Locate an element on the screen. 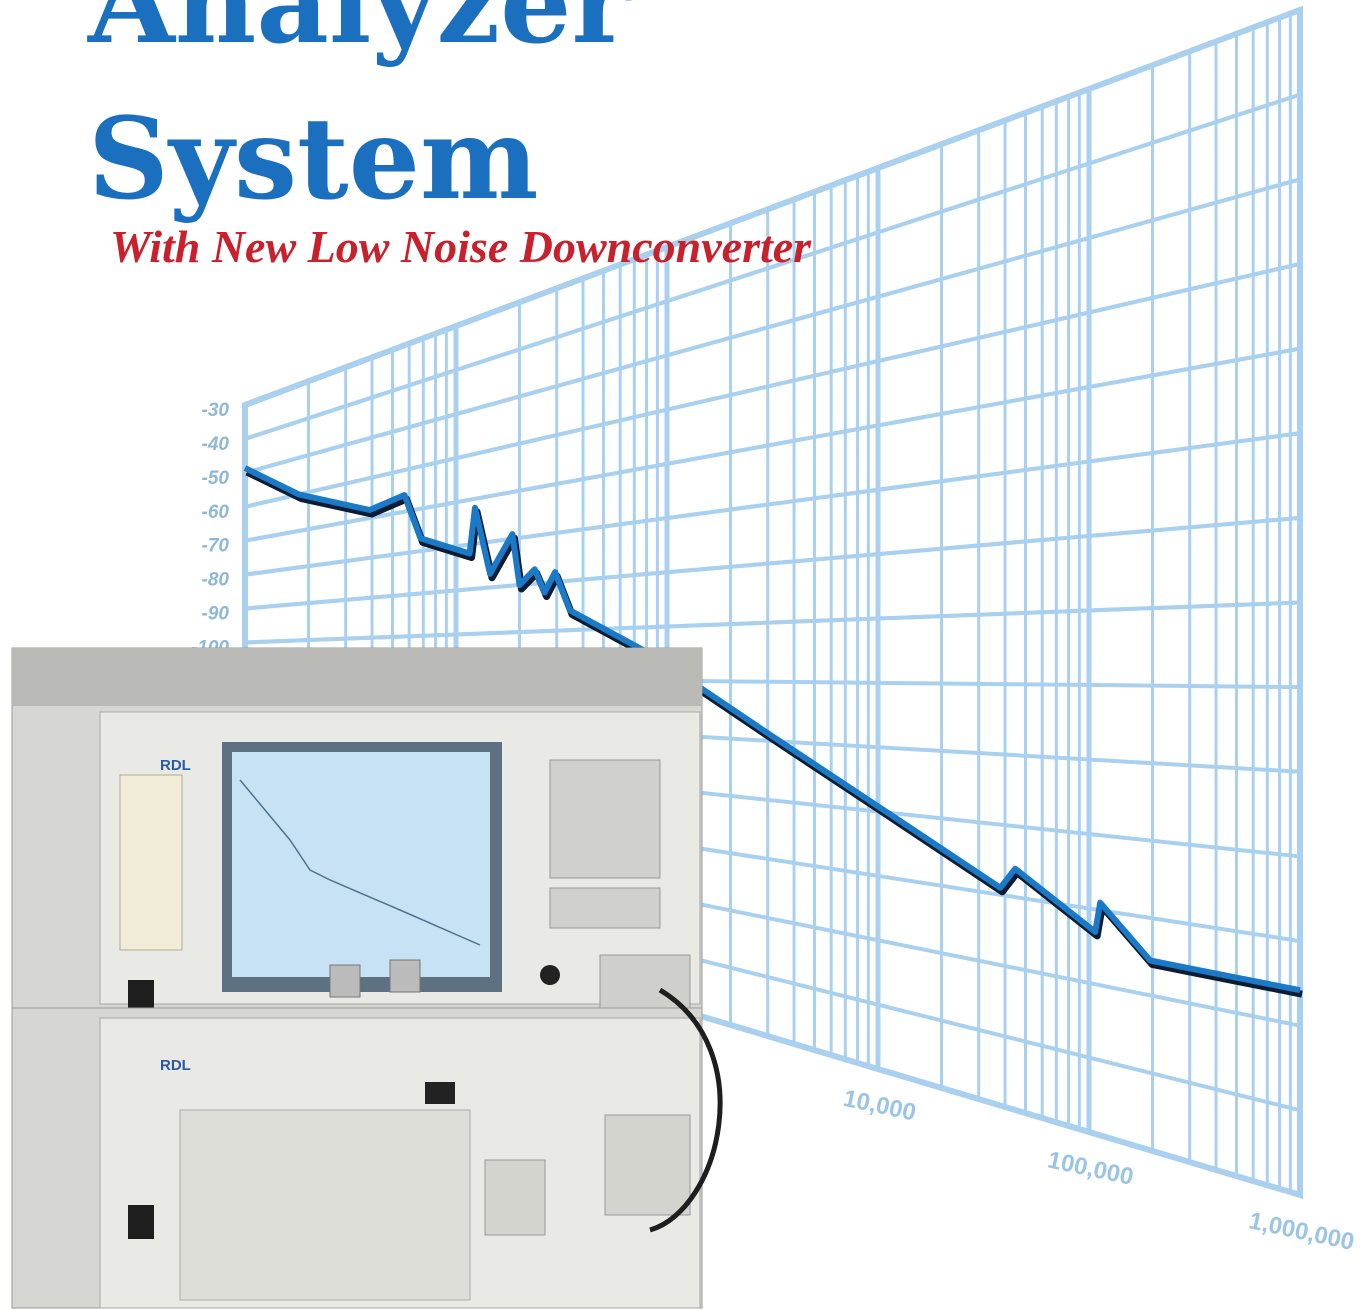 Image resolution: width=1370 pixels, height=1310 pixels. switch-panel is located at coordinates (325, 1205).